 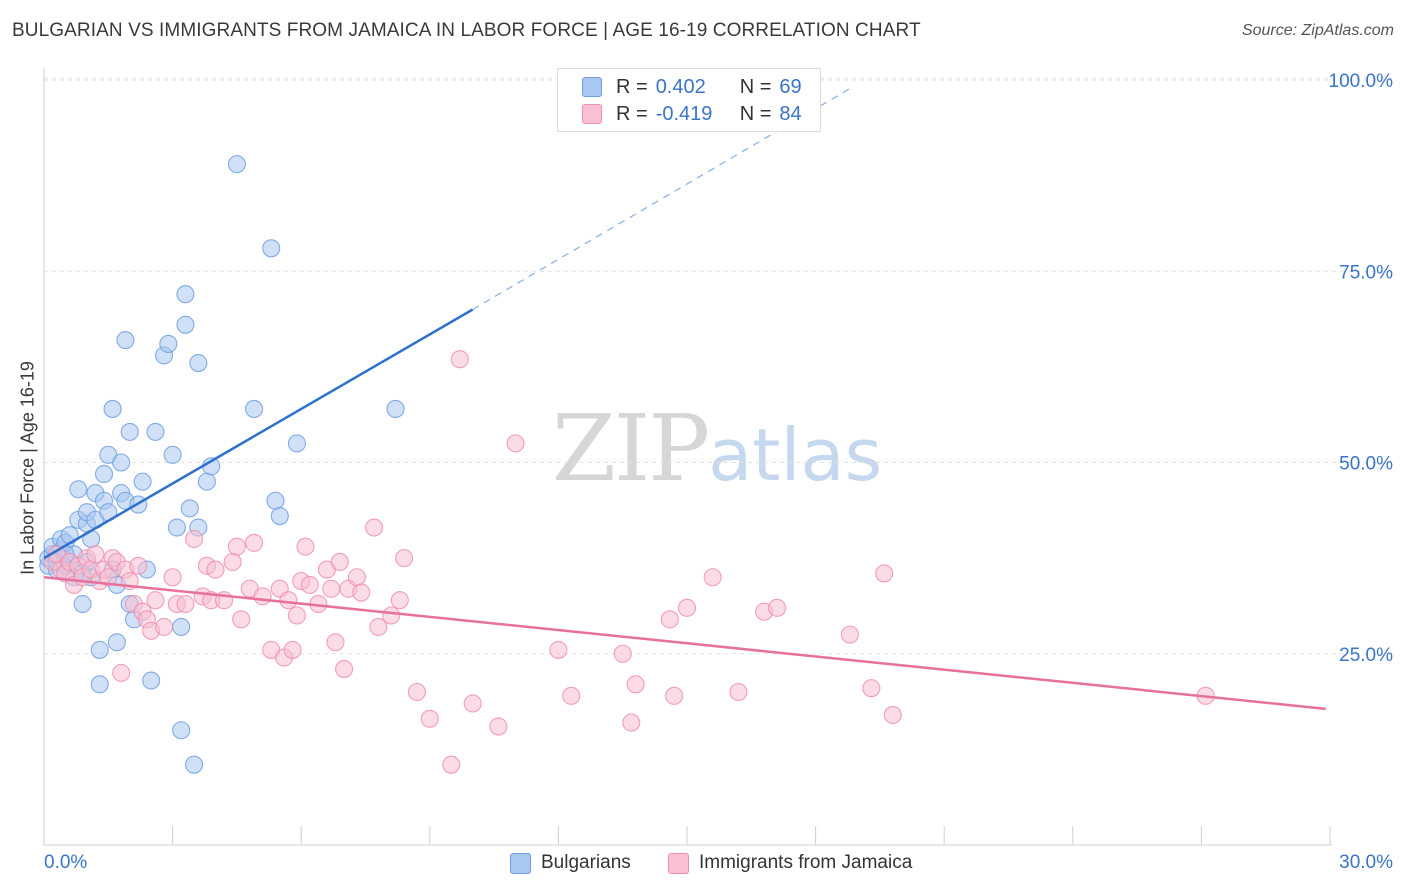 I want to click on legend-item-bulgarians: Bulgarians, so click(x=570, y=863).